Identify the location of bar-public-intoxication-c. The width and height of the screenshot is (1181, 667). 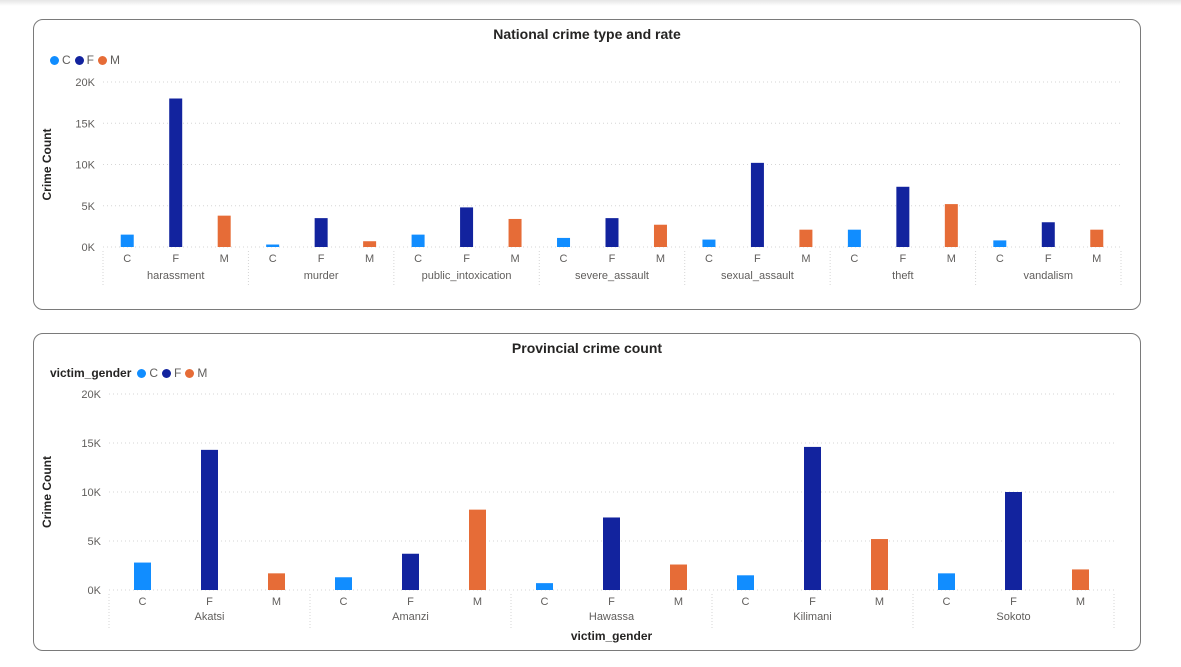
(418, 240).